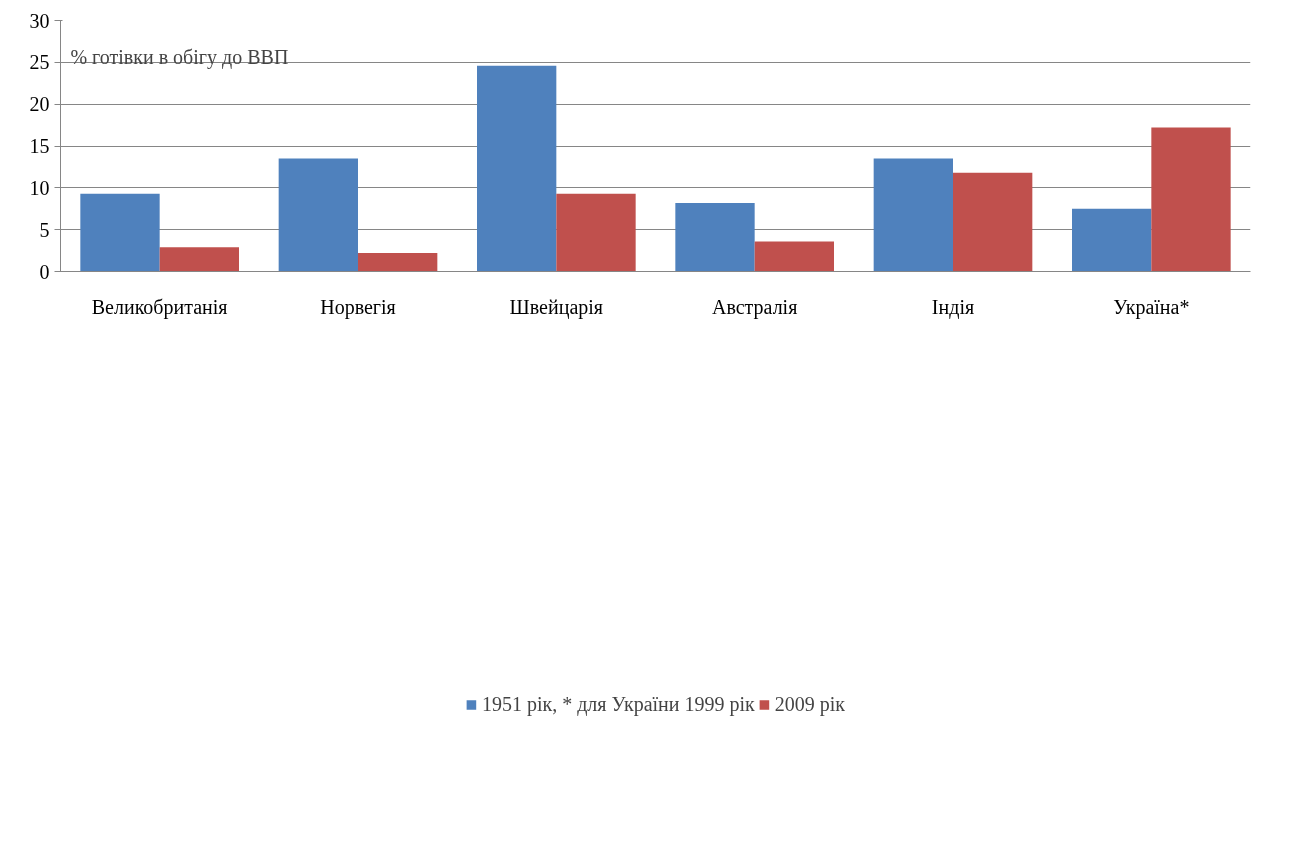  Describe the element at coordinates (358, 307) in the screenshot. I see `x-tick-label: Норвегія` at that location.